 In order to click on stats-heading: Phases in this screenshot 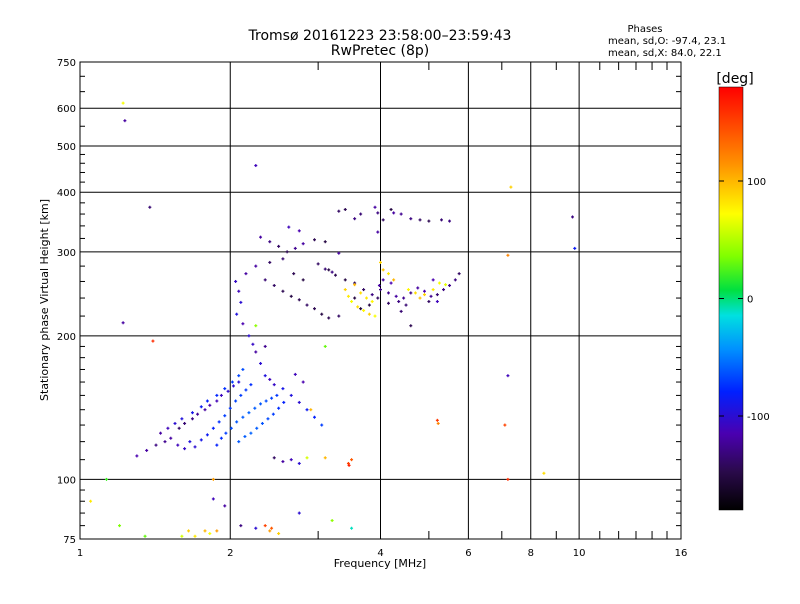, I will do `click(644, 29)`.